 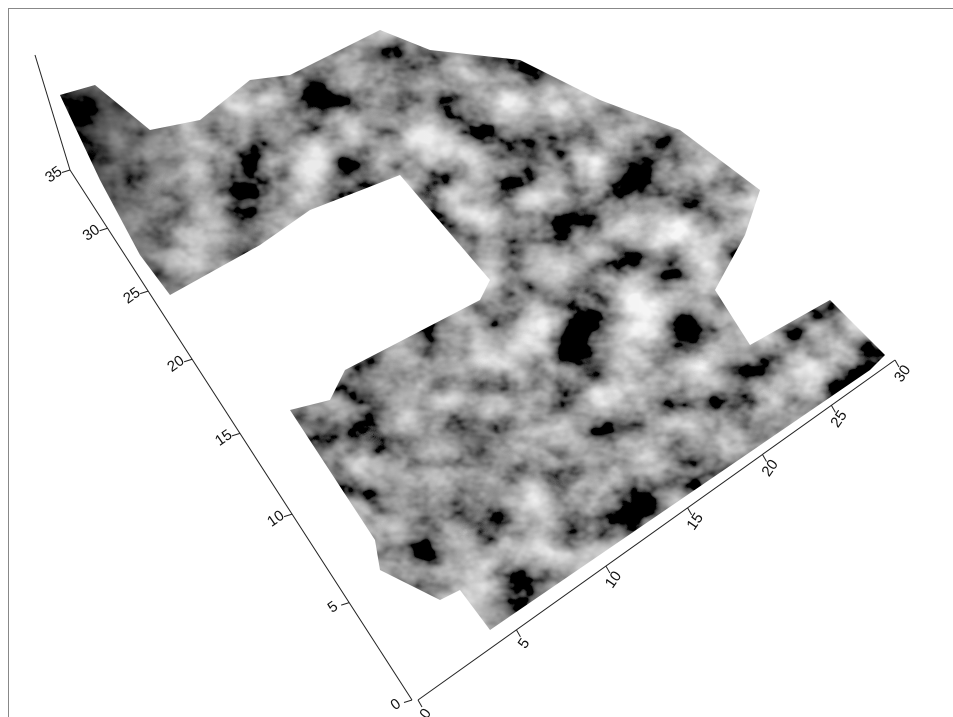 I want to click on axis-extension, so click(x=52, y=112).